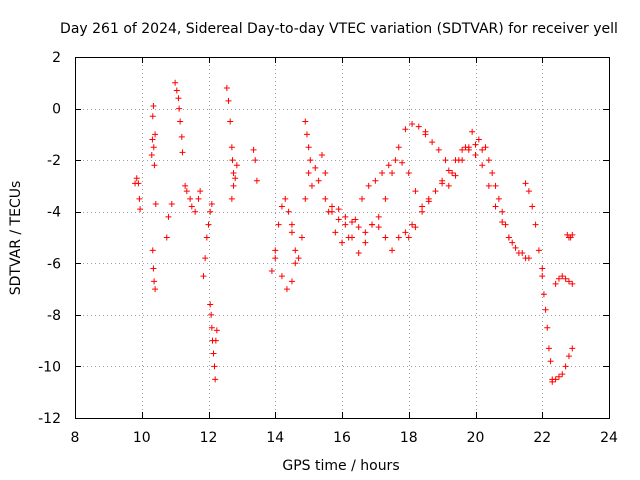 This screenshot has height=480, width=640. I want to click on x-tick-label: 10, so click(142, 438).